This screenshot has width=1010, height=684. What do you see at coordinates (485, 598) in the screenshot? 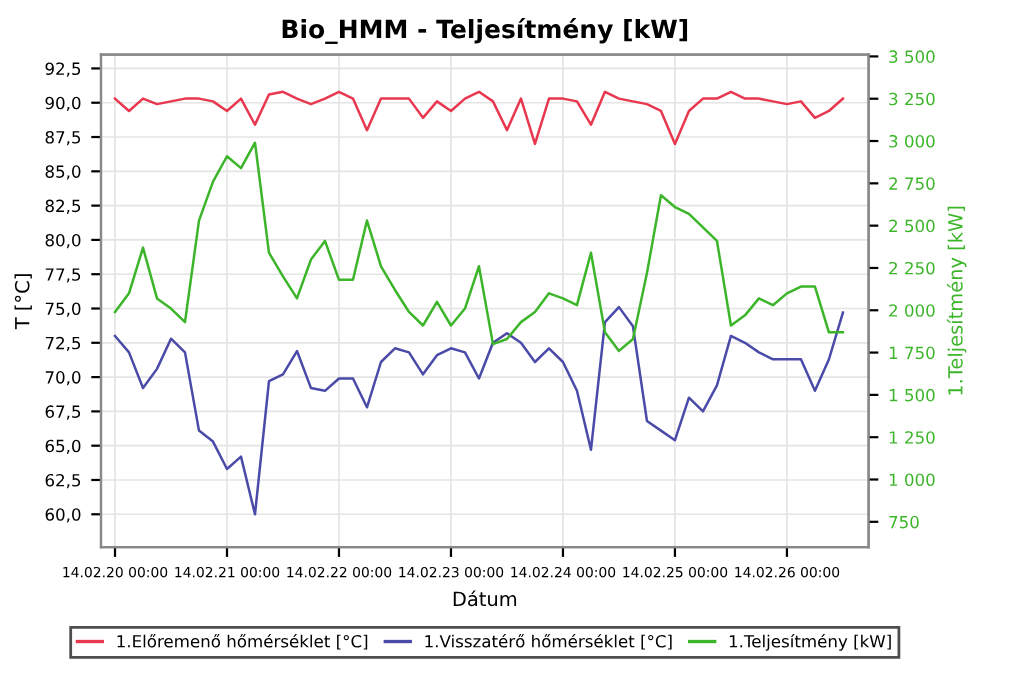
I see `x-axis-title: Dátum` at bounding box center [485, 598].